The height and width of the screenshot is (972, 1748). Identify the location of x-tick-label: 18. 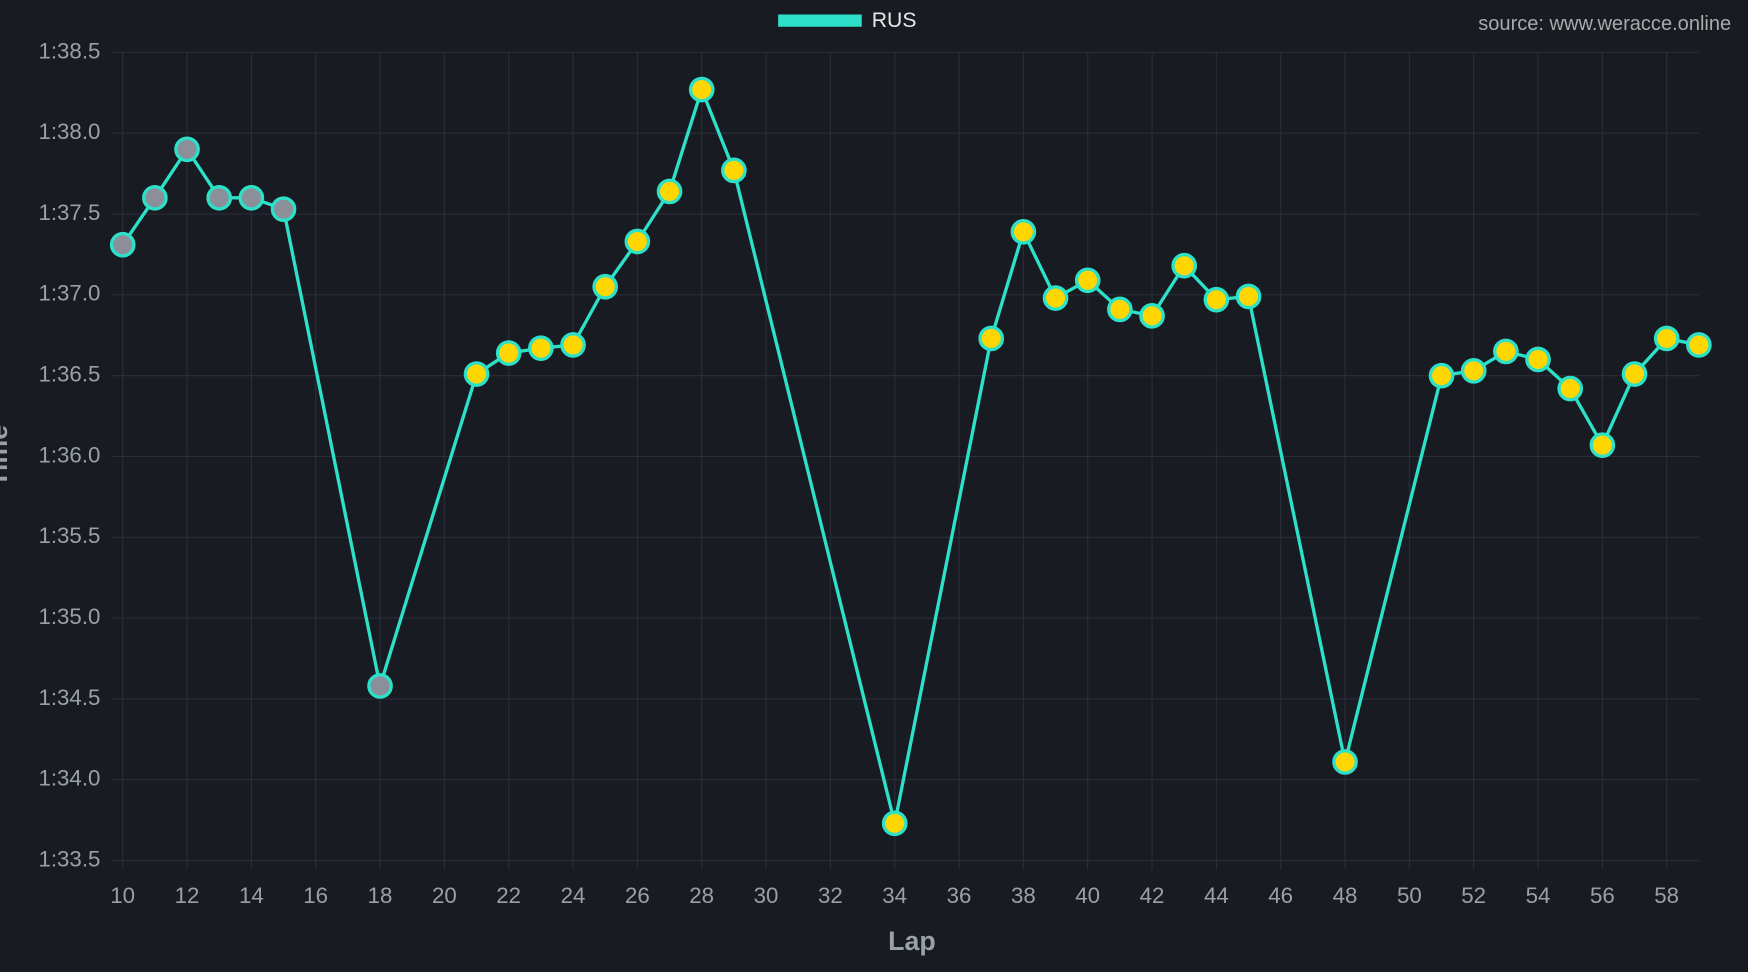
(380, 895).